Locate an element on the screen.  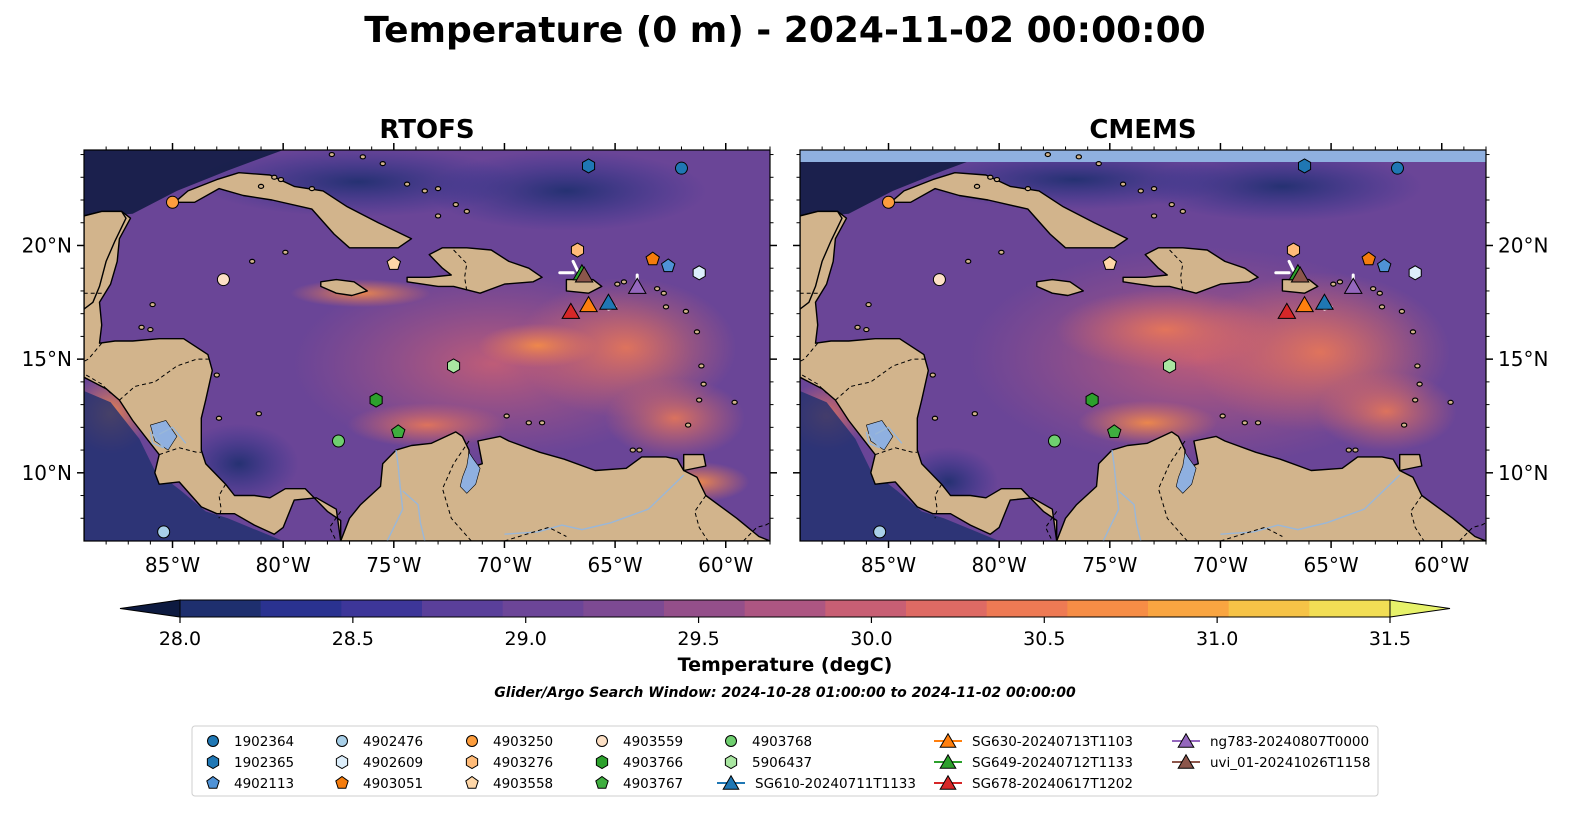
legend-entry: ng783-20240807T0000 is located at coordinates (1270, 741).